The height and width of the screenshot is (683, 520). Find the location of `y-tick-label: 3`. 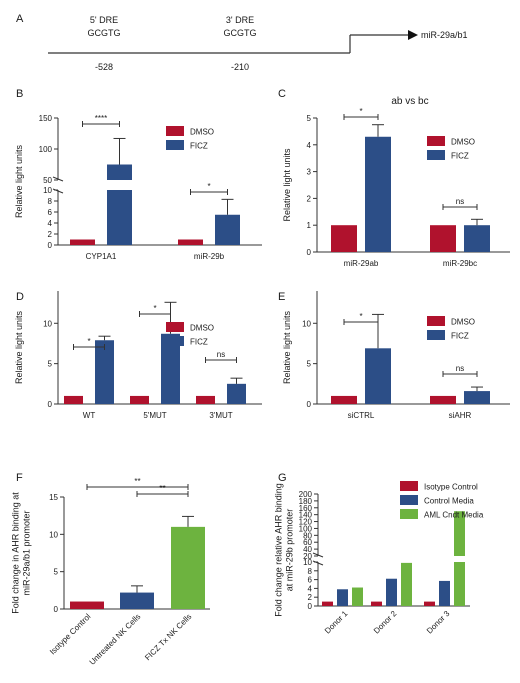

y-tick-label: 3 is located at coordinates (309, 172).